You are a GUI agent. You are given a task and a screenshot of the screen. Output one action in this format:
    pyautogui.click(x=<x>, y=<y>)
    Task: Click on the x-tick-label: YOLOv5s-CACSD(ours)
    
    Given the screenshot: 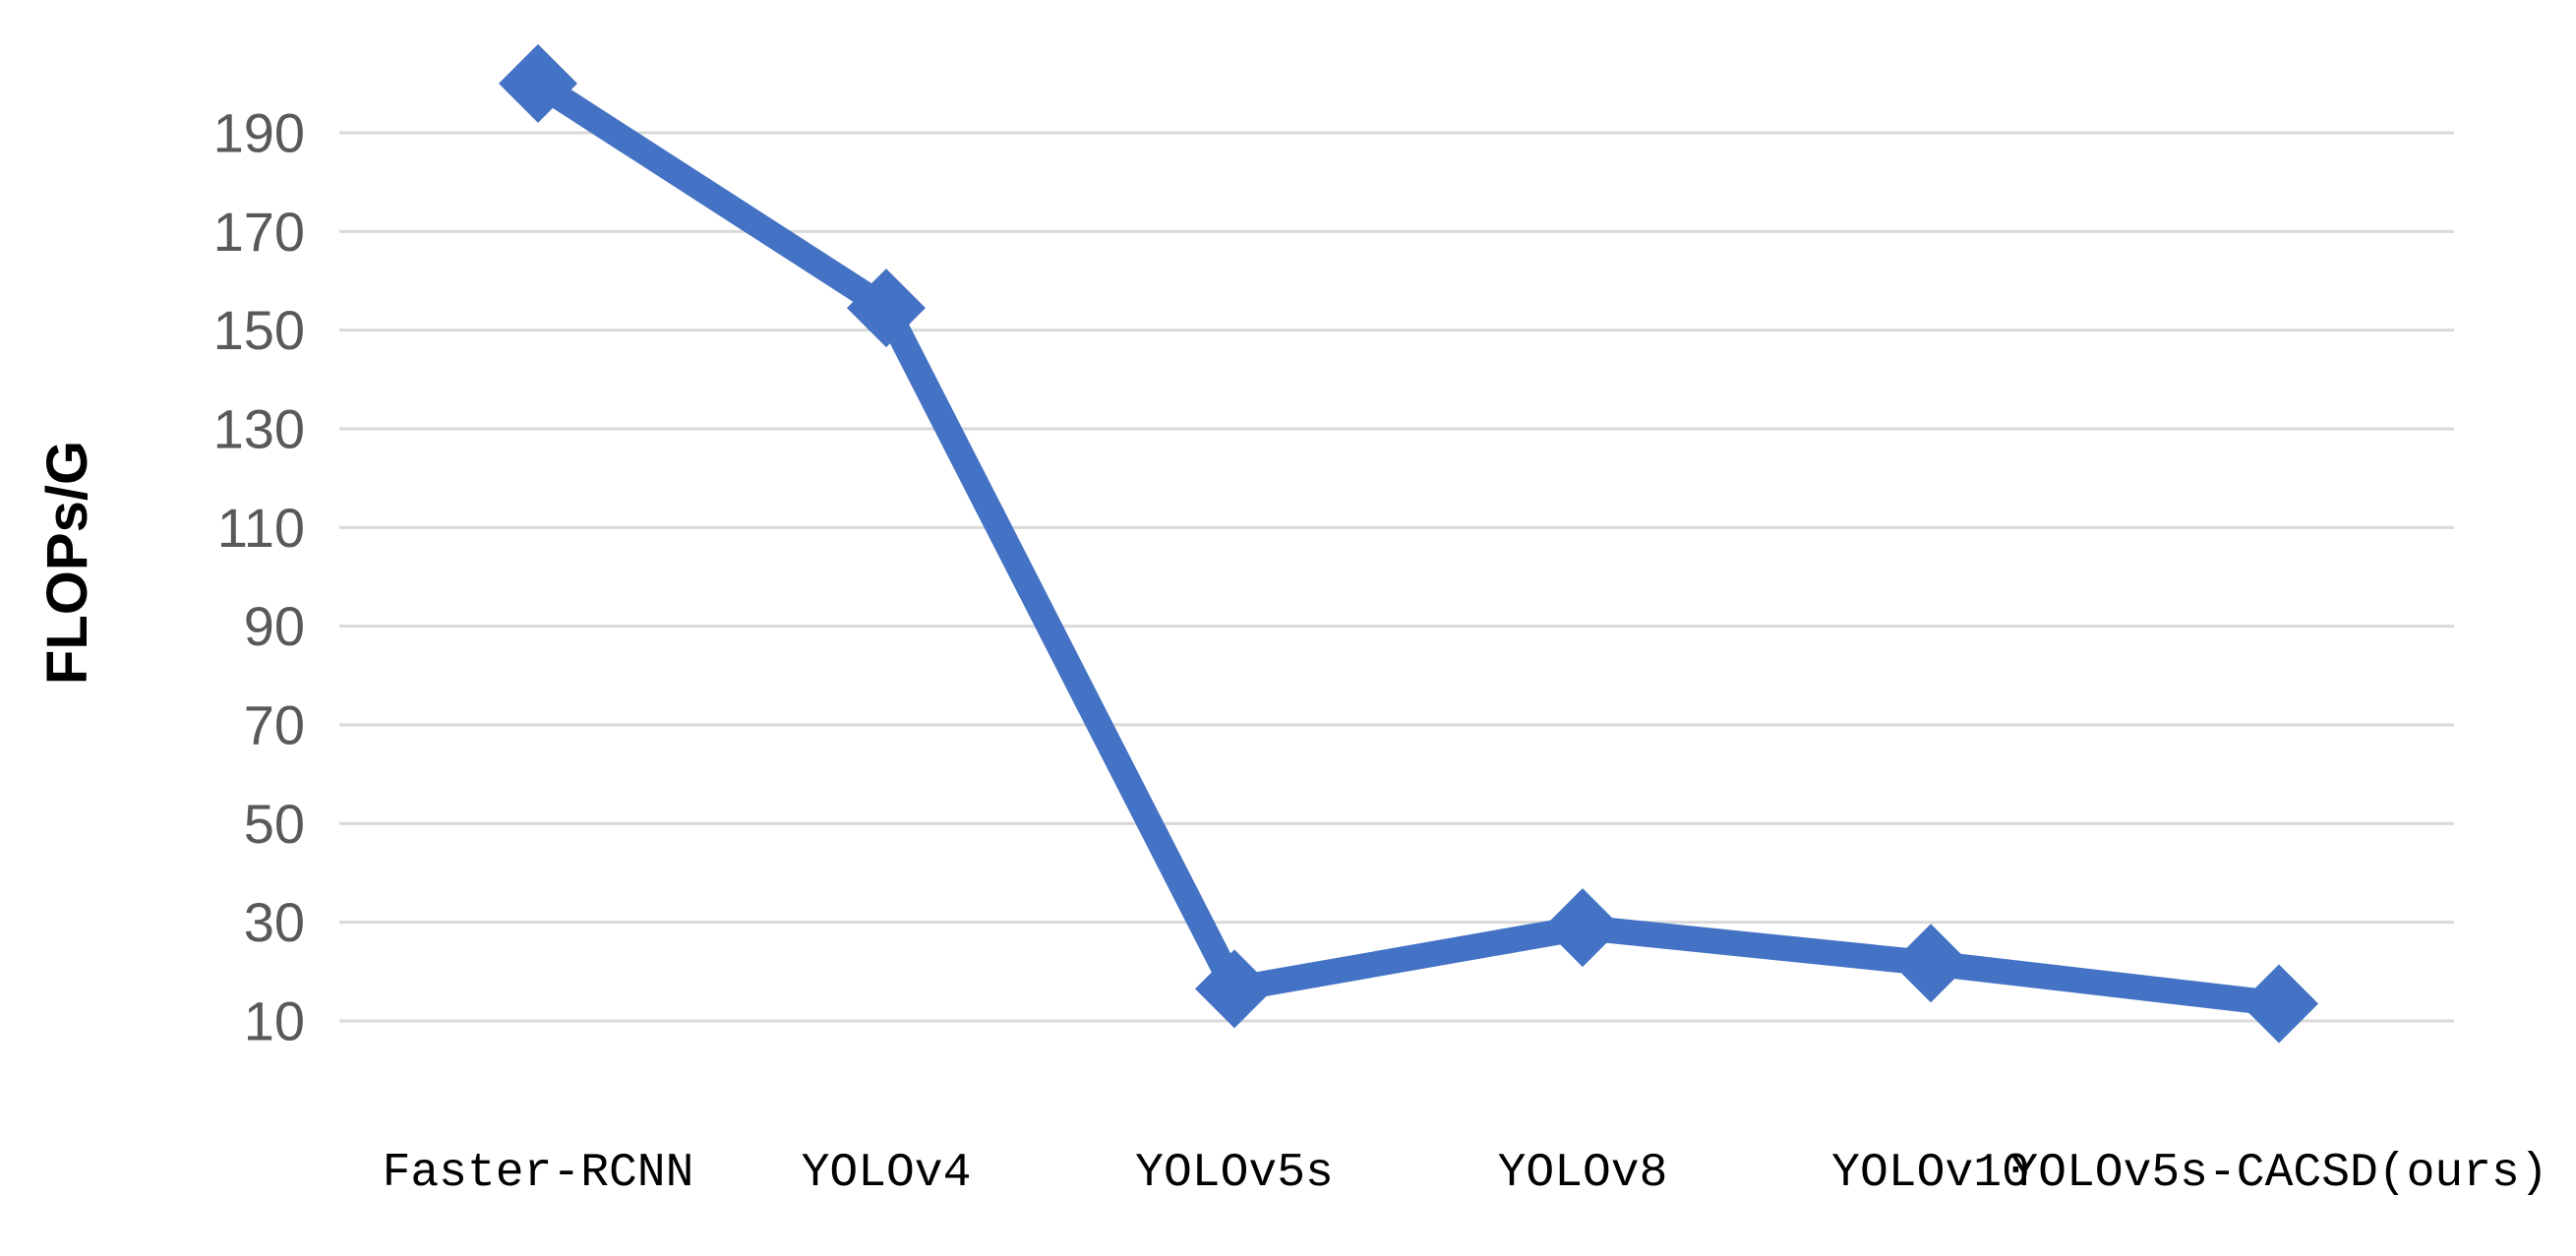 What is the action you would take?
    pyautogui.click(x=2278, y=1173)
    